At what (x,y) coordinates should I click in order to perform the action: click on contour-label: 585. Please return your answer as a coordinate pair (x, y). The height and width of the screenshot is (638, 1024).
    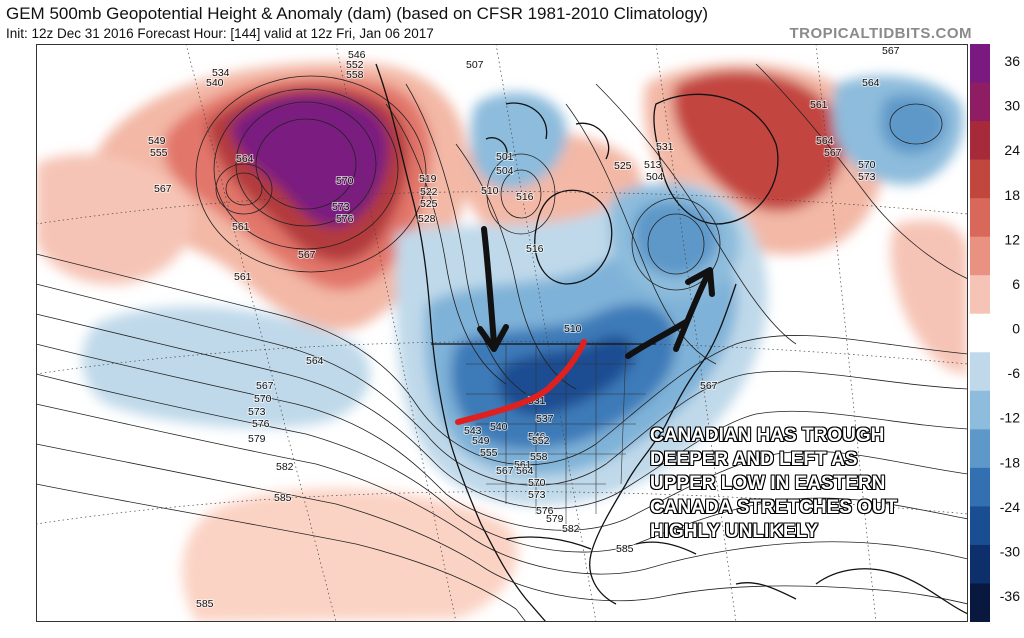
    Looking at the image, I should click on (205, 604).